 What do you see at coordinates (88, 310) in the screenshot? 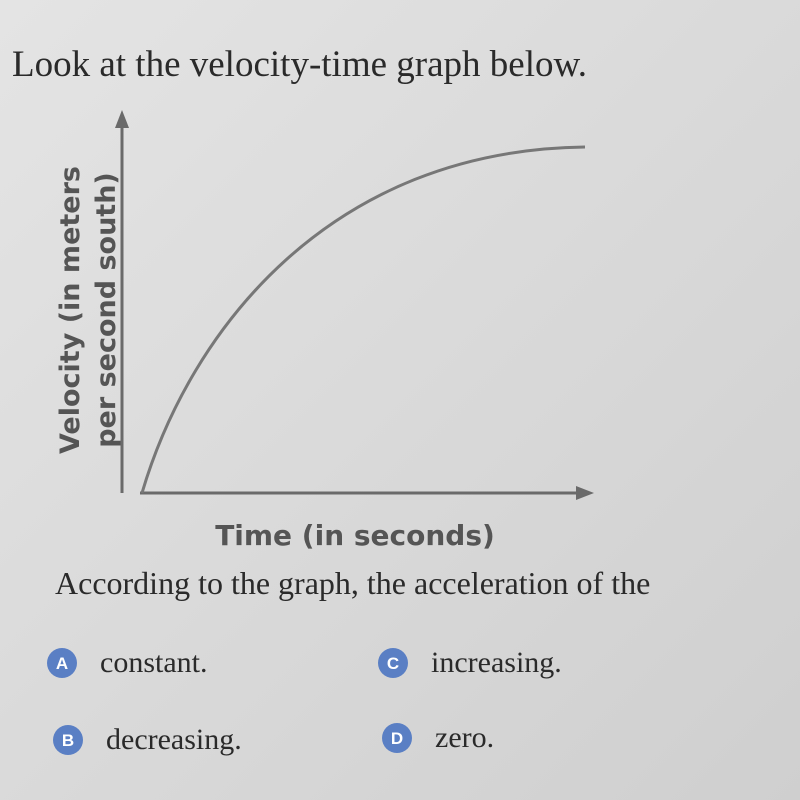
I see `y-label: Velocity (in meters per second south)` at bounding box center [88, 310].